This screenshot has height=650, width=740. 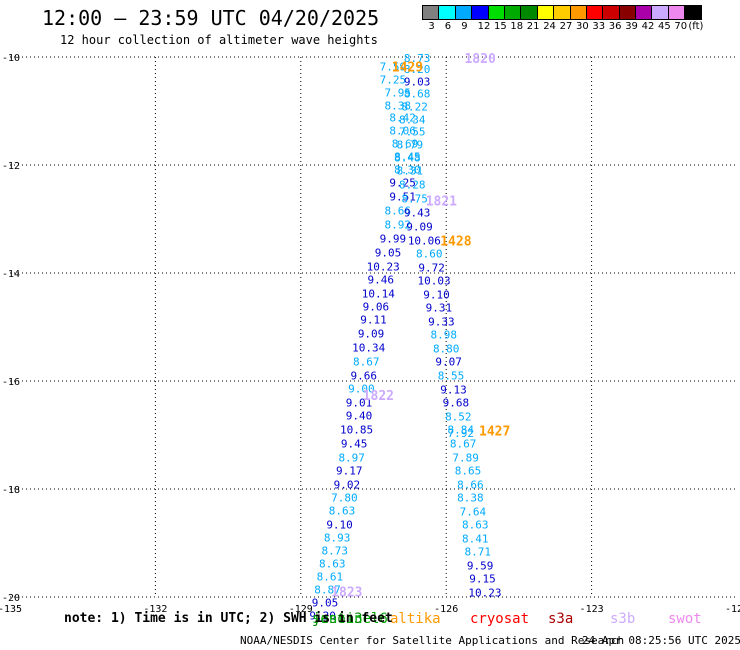 I want to click on color-scale-swatch, so click(x=693, y=12).